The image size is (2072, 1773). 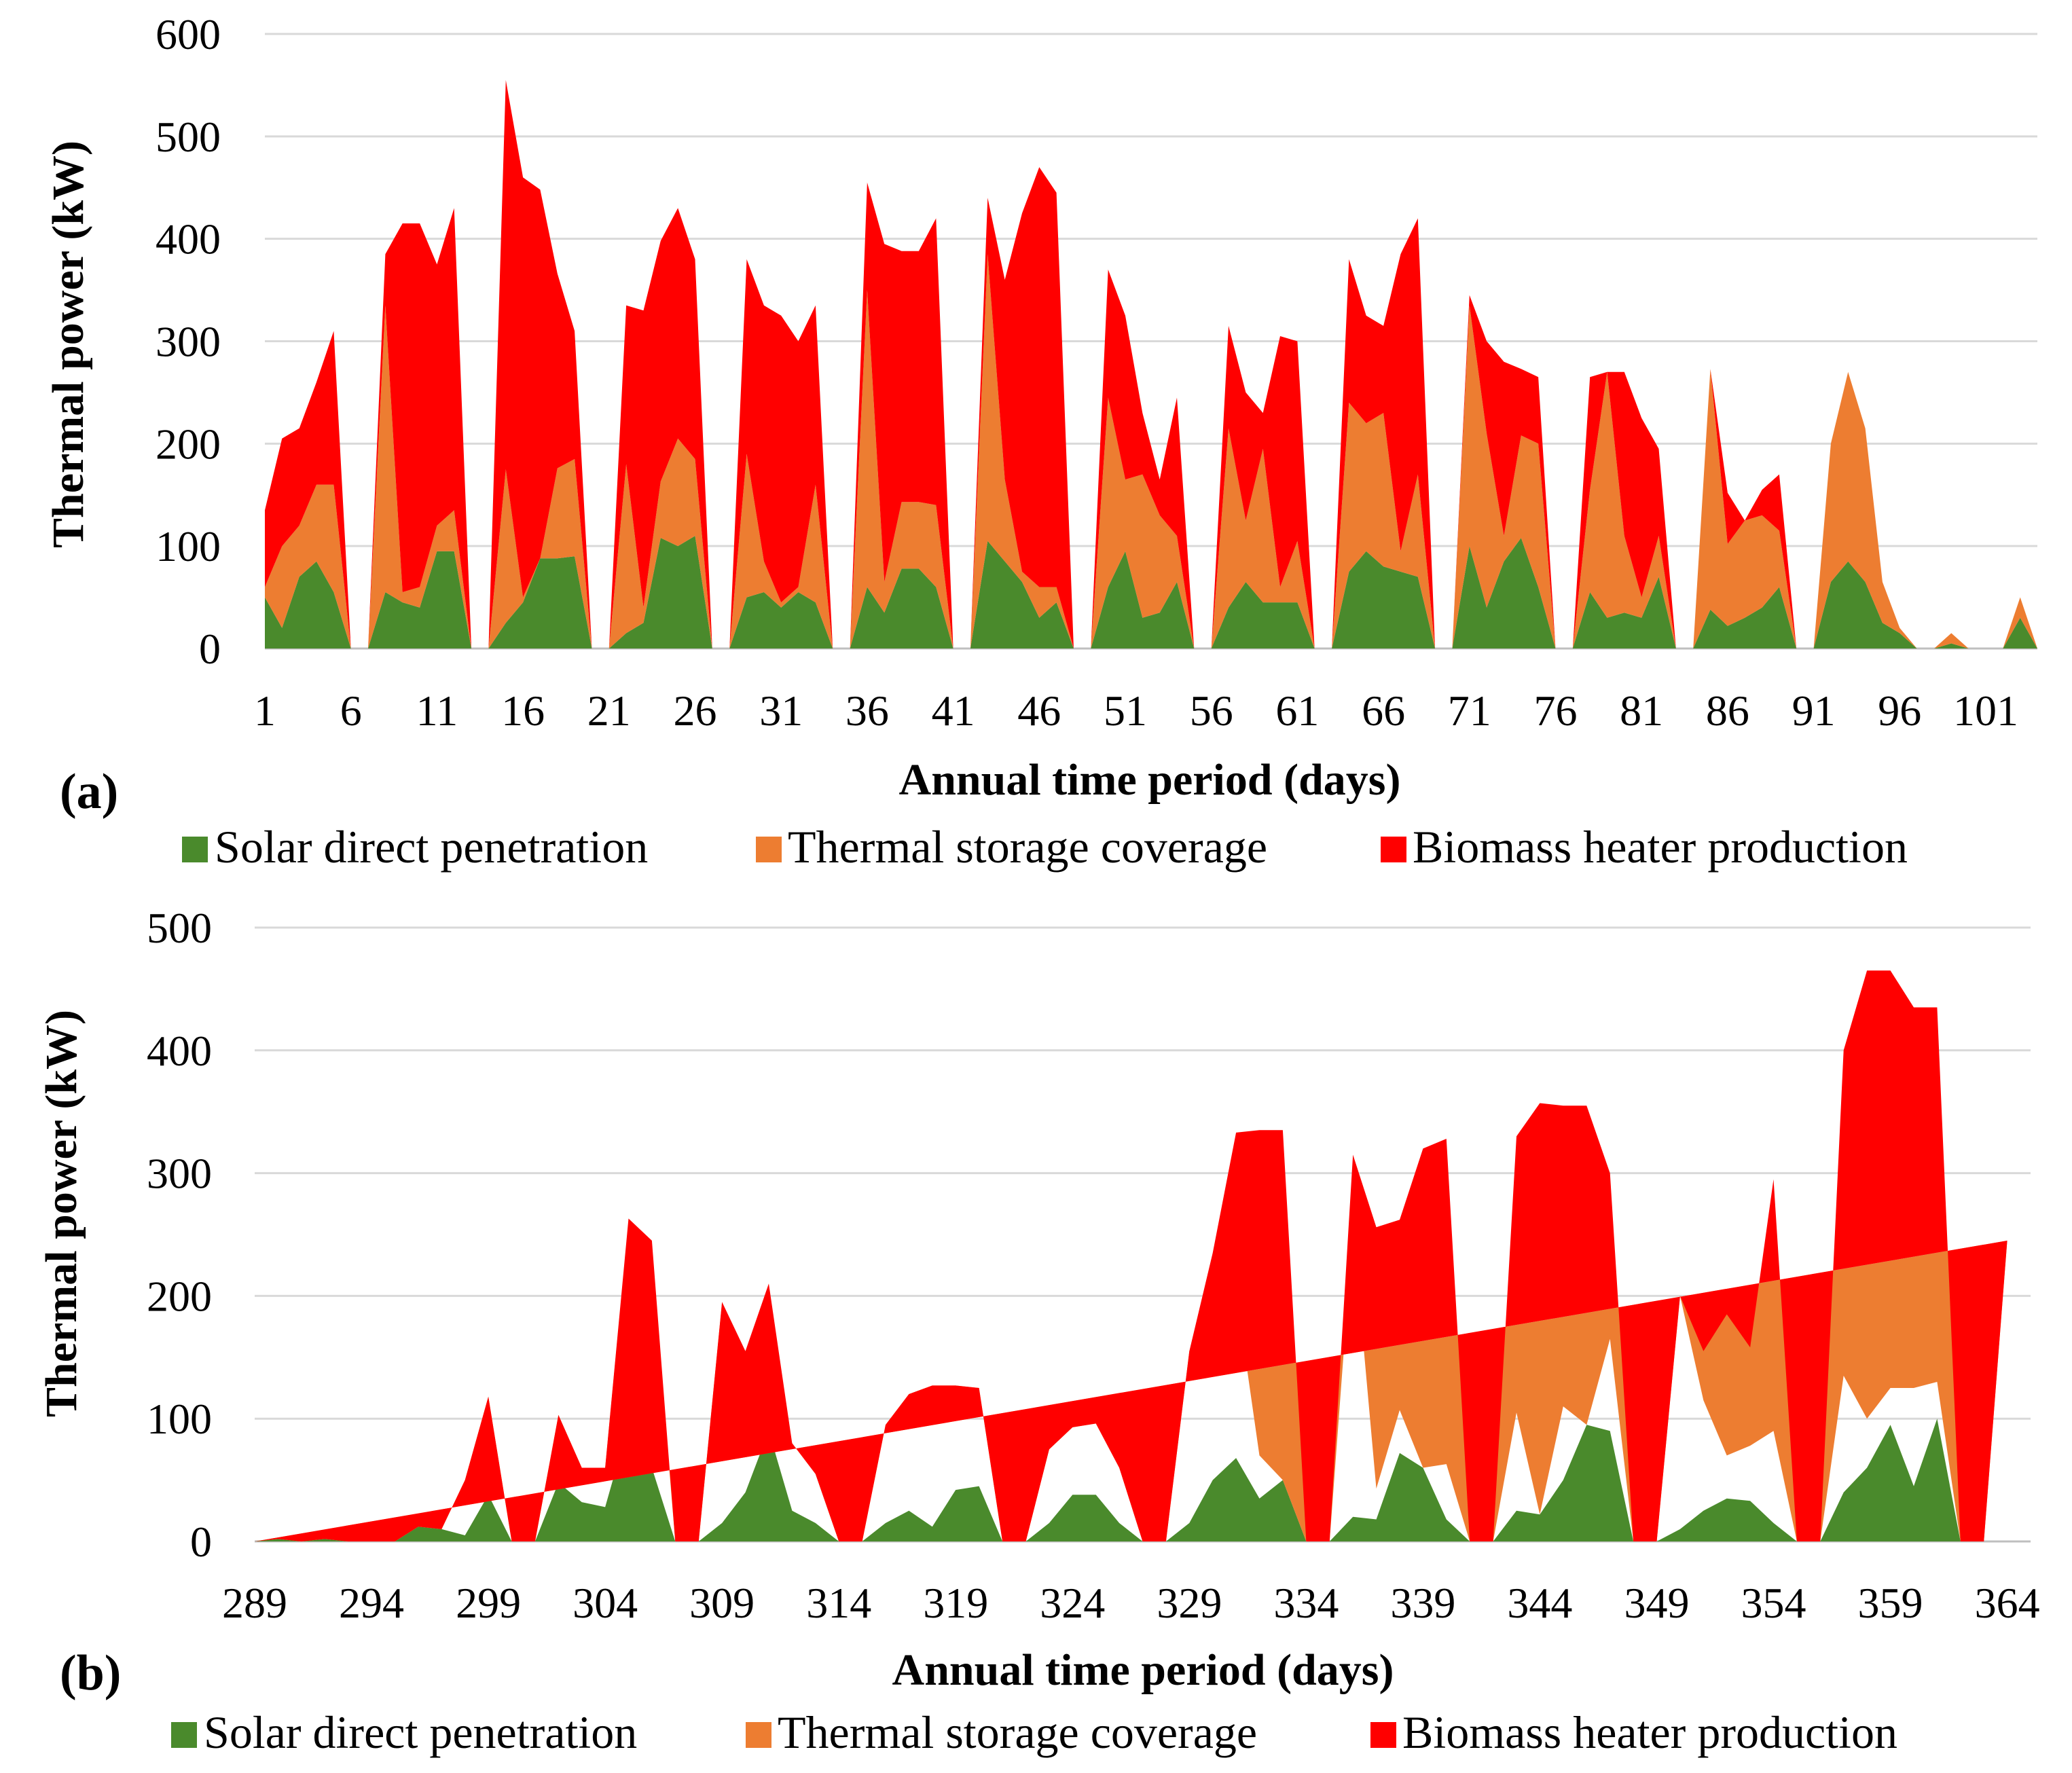 I want to click on panel-a-label: (a), so click(x=89, y=792).